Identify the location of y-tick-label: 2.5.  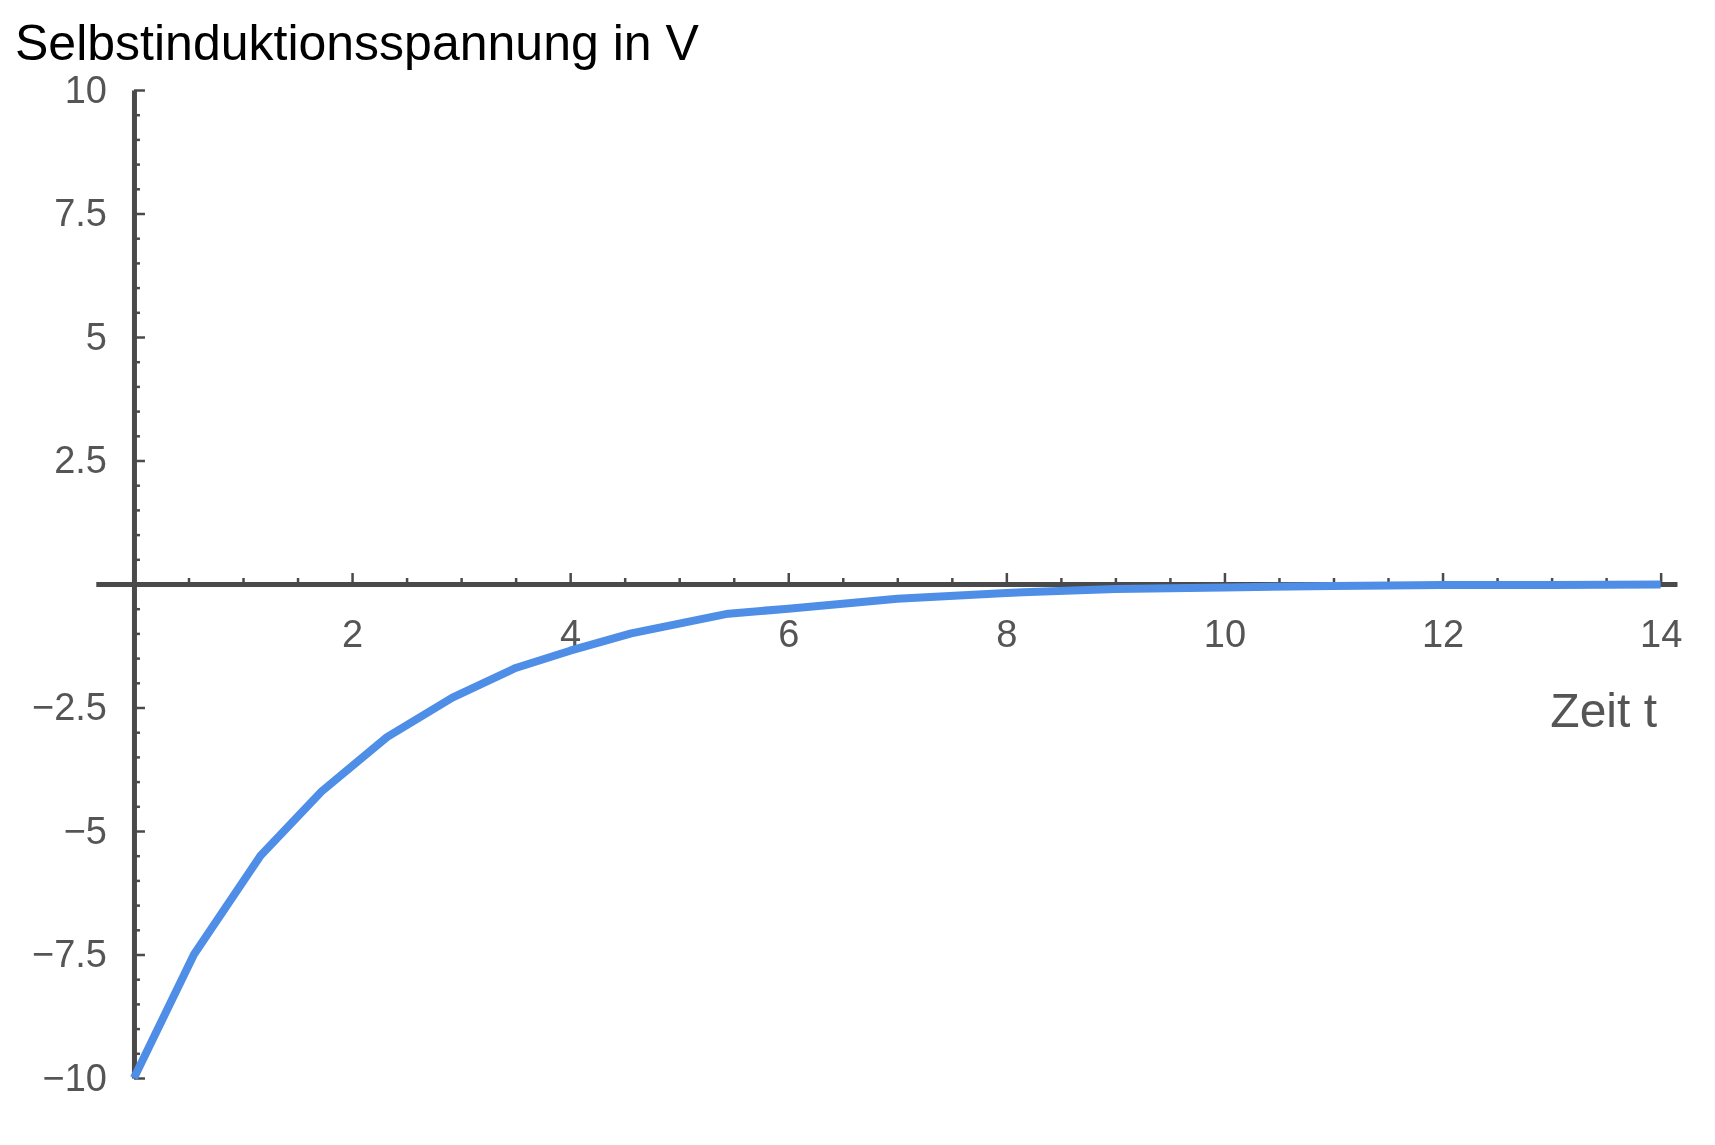
(80, 460).